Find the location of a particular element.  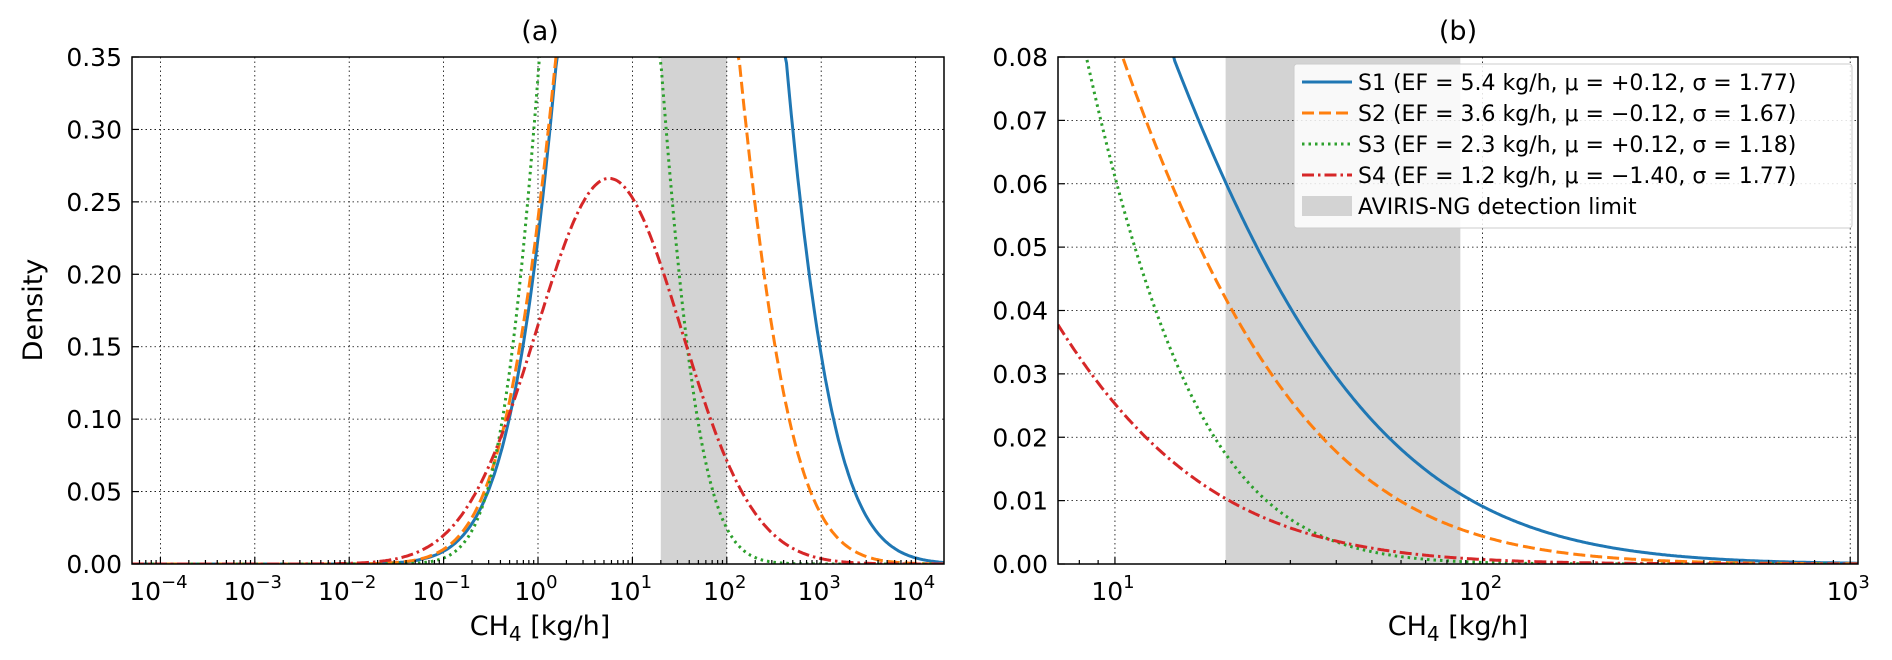

x-tick-label: 10⁻¹ is located at coordinates (441, 589).